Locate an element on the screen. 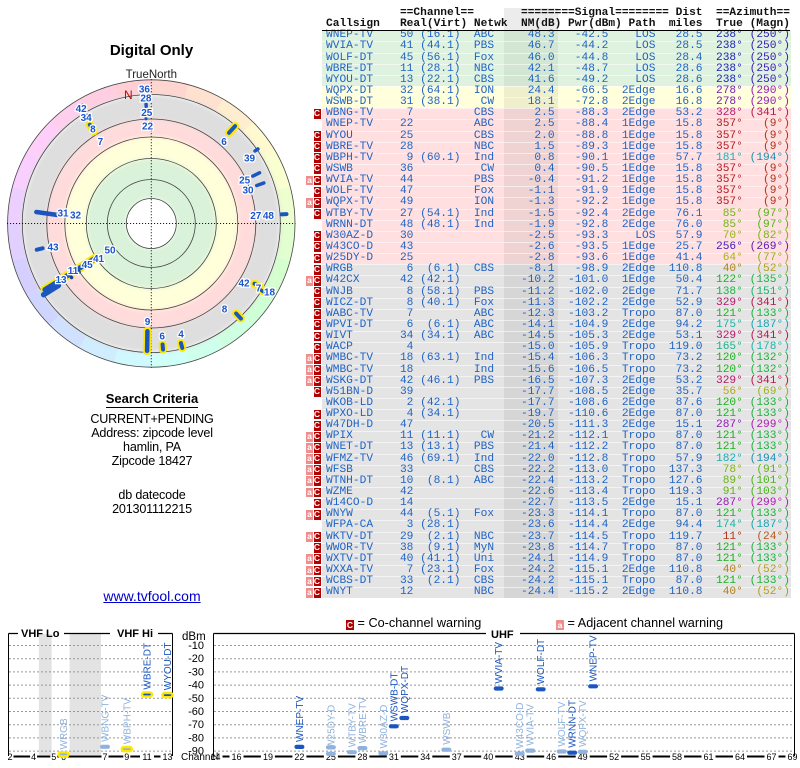 The width and height of the screenshot is (800, 768). svg-text: -40 is located at coordinates (196, 686).